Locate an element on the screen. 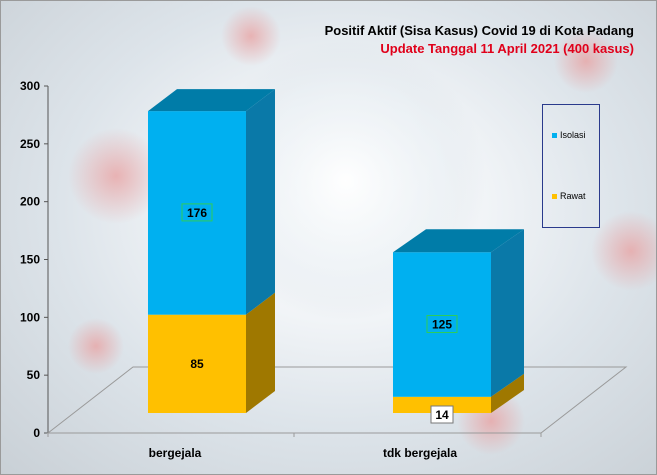  data-label-rawat: 85 is located at coordinates (197, 364).